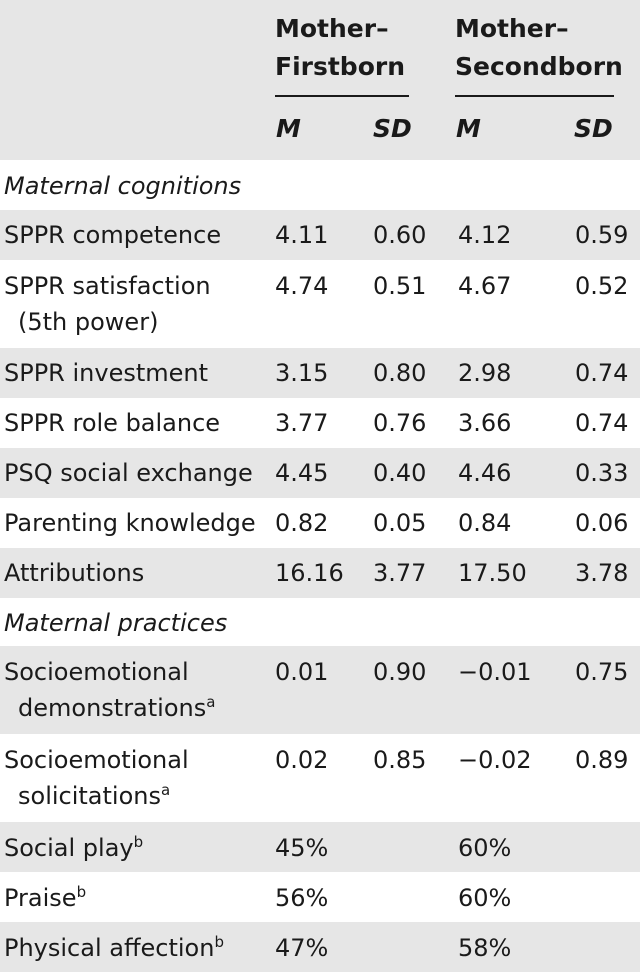 Image resolution: width=640 pixels, height=976 pixels. I want to click on row-label: SPPR satisfaction (5th power), so click(107, 304).